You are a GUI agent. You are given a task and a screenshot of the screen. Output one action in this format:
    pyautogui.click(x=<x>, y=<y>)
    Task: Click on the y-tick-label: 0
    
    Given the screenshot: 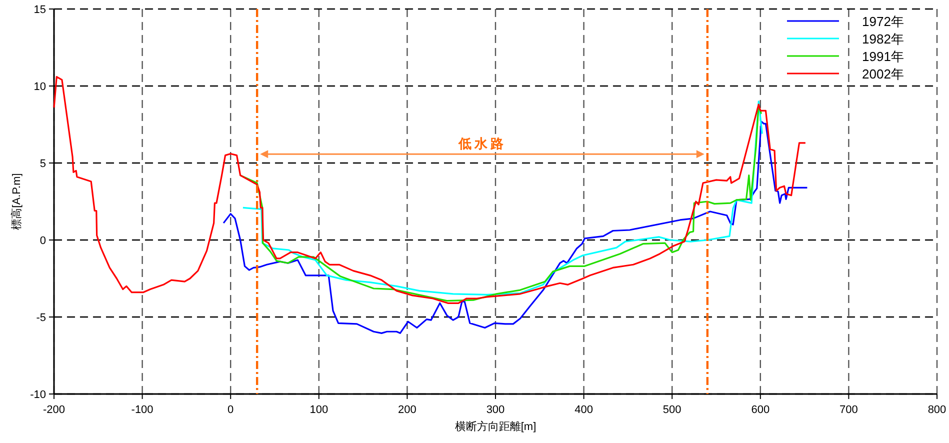 What is the action you would take?
    pyautogui.click(x=43, y=241)
    